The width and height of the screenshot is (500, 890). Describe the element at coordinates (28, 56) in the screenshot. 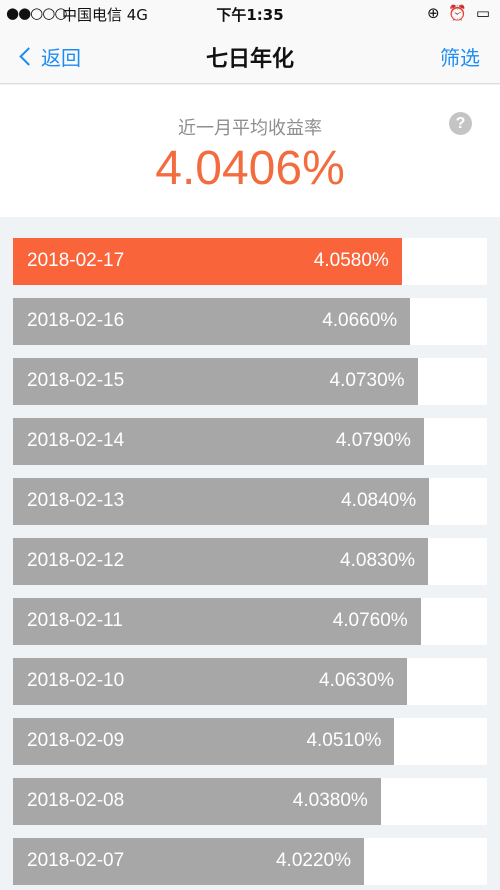

I see `chevron-left-icon` at that location.